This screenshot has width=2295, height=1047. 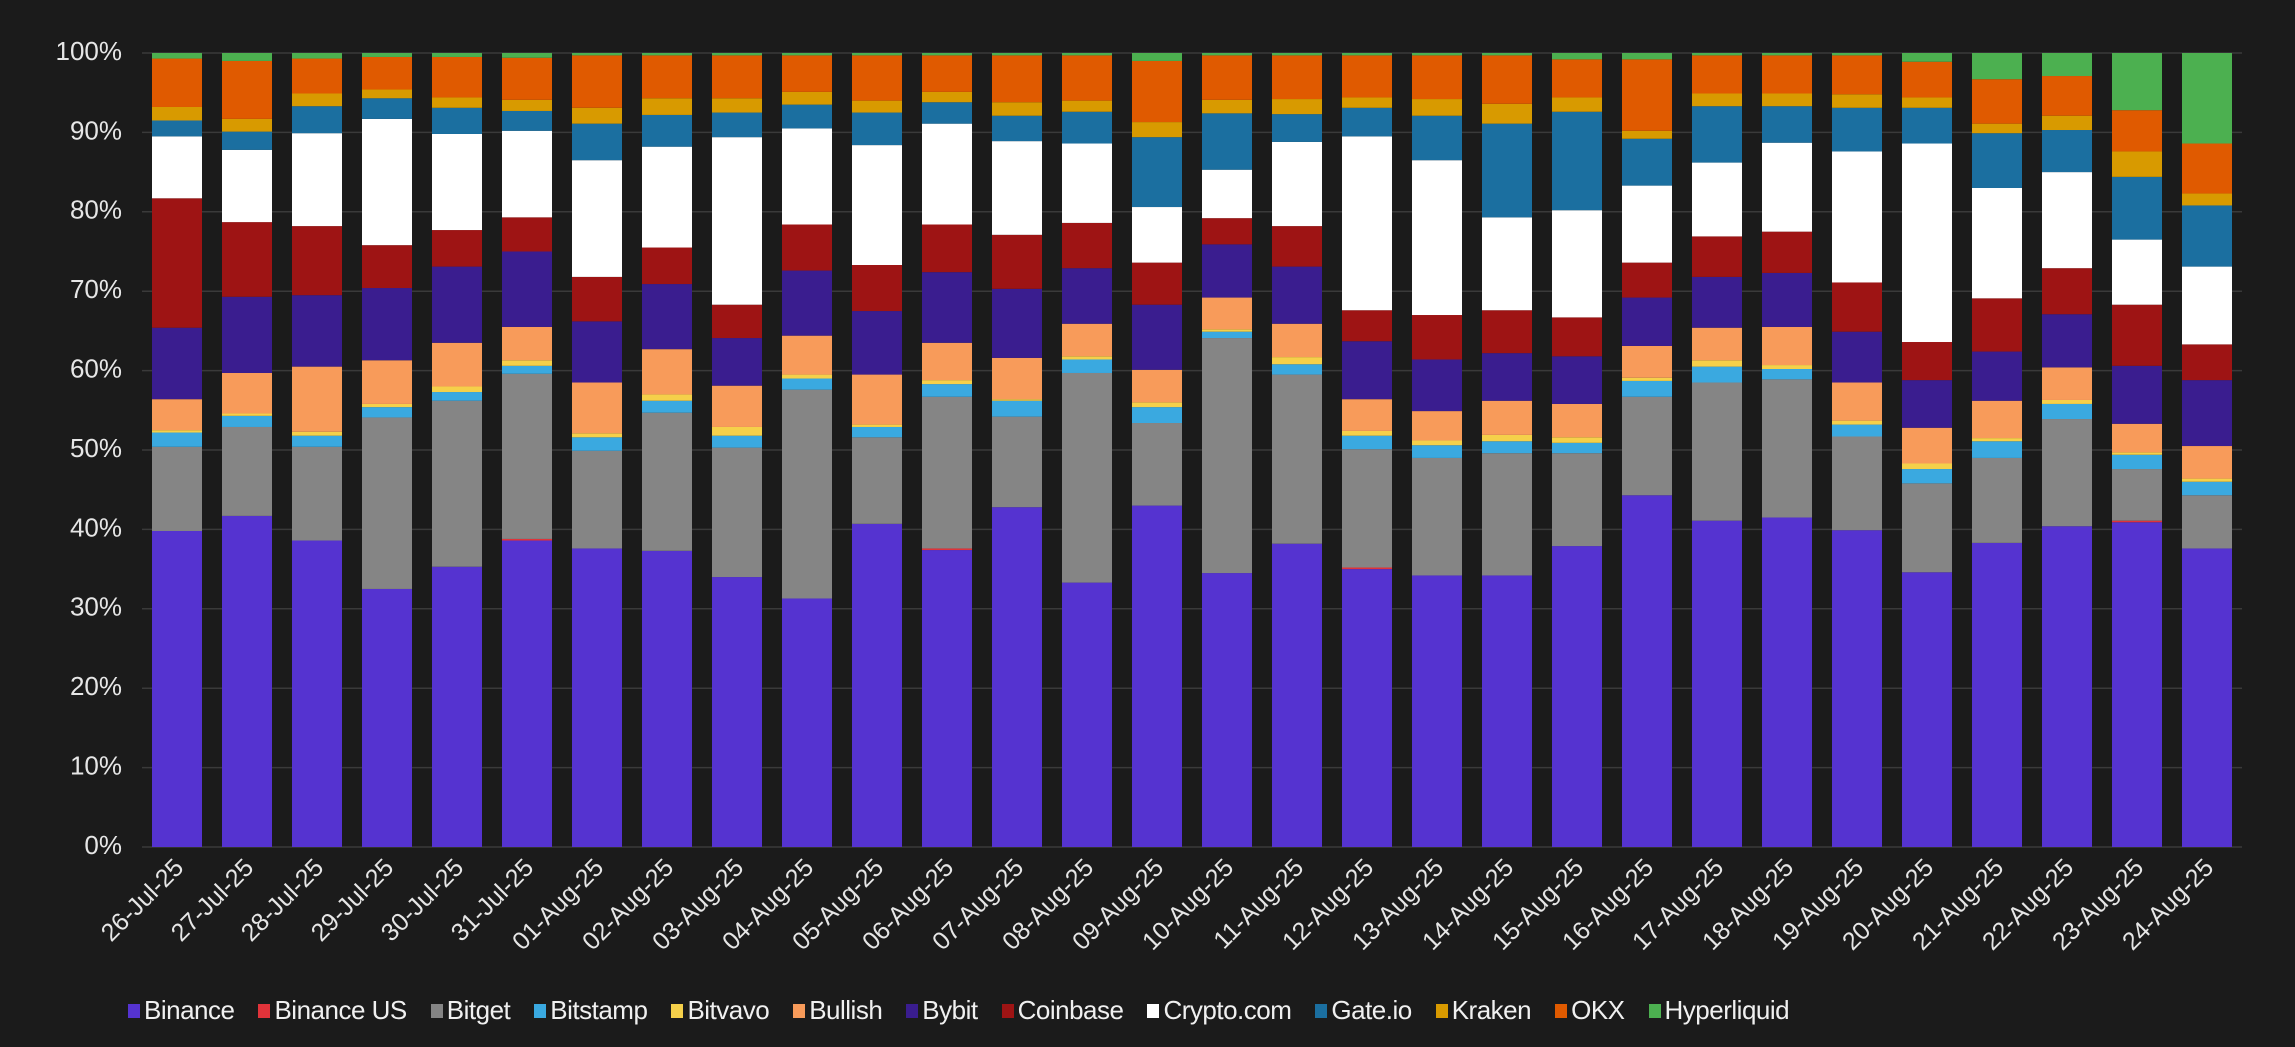 I want to click on y-axis-ticks: 0% 10% 20% 30% 40% 50% 60% 70% 80% 90% 100%, so click(x=89, y=448).